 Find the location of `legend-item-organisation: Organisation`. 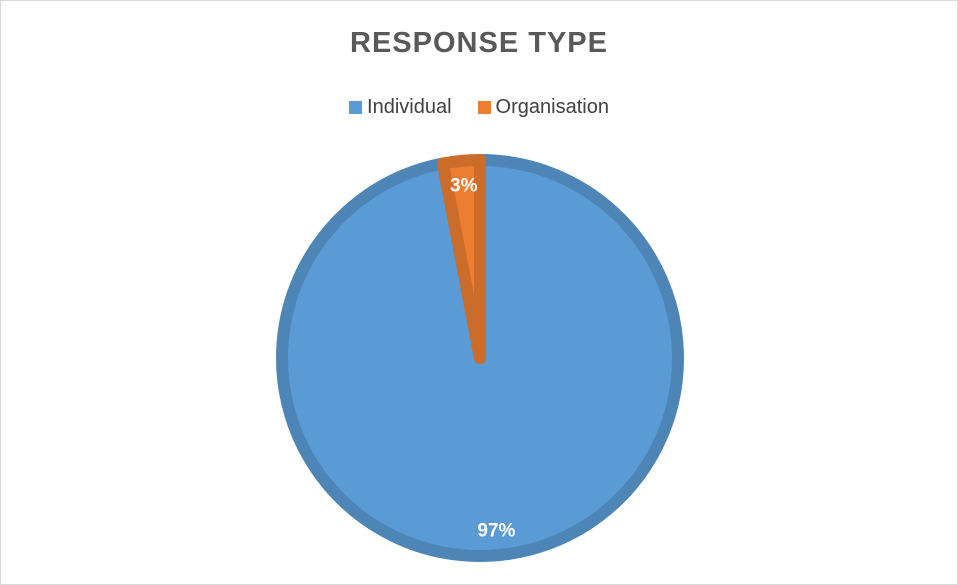

legend-item-organisation: Organisation is located at coordinates (543, 107).